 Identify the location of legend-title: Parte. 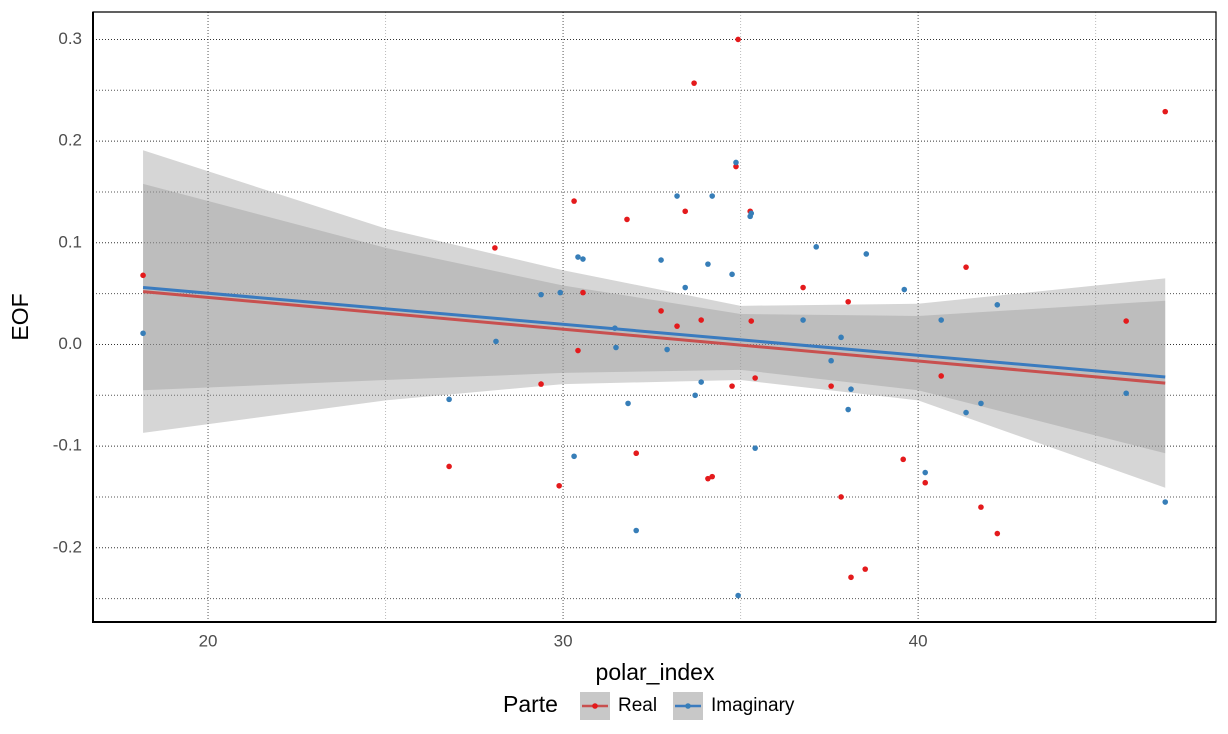
(530, 704).